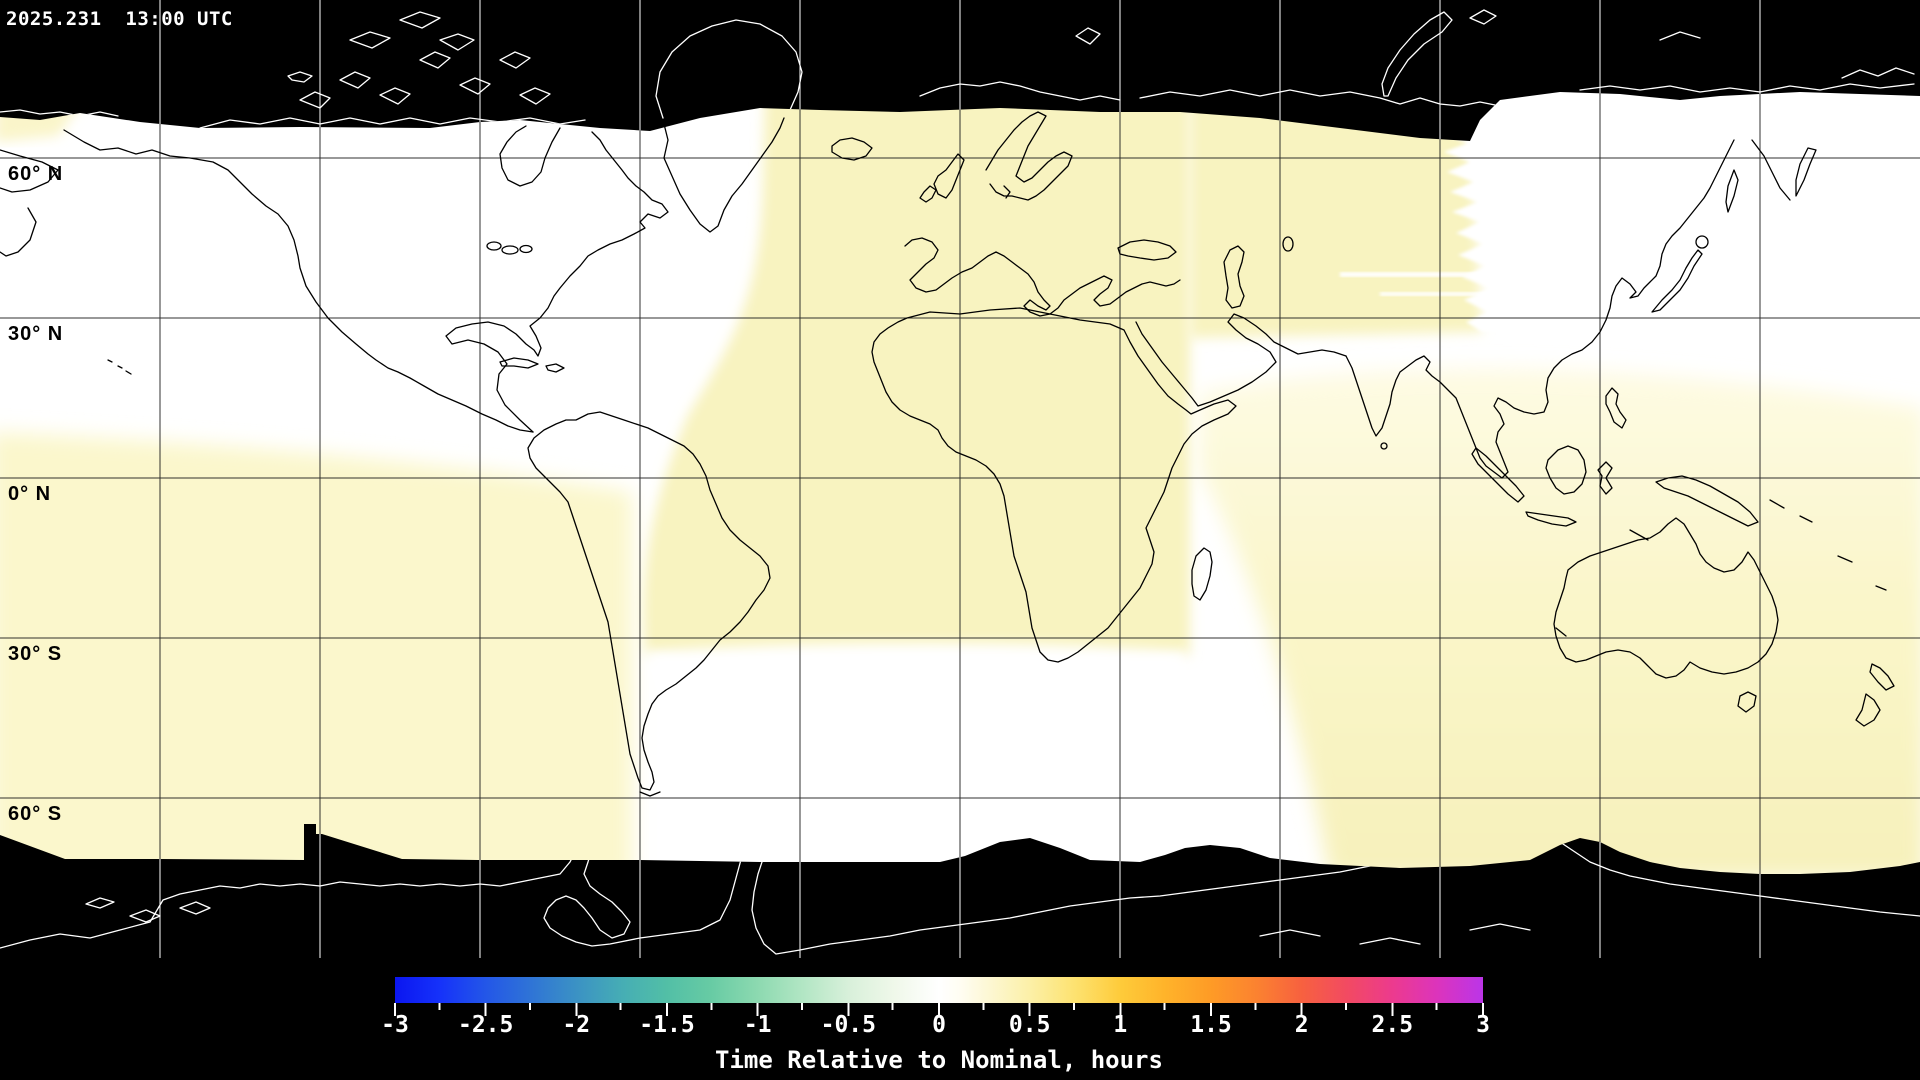 Image resolution: width=1920 pixels, height=1080 pixels. I want to click on timestamp-label: 2025.231 13:00 UTC, so click(119, 19).